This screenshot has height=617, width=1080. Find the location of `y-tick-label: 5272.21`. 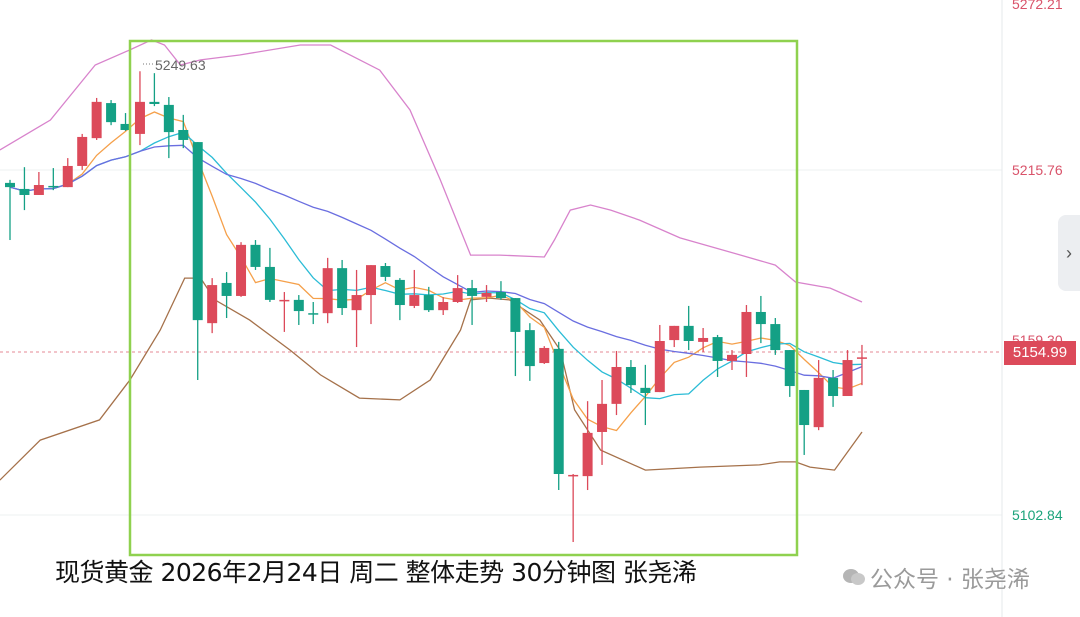

y-tick-label: 5272.21 is located at coordinates (1037, 6).